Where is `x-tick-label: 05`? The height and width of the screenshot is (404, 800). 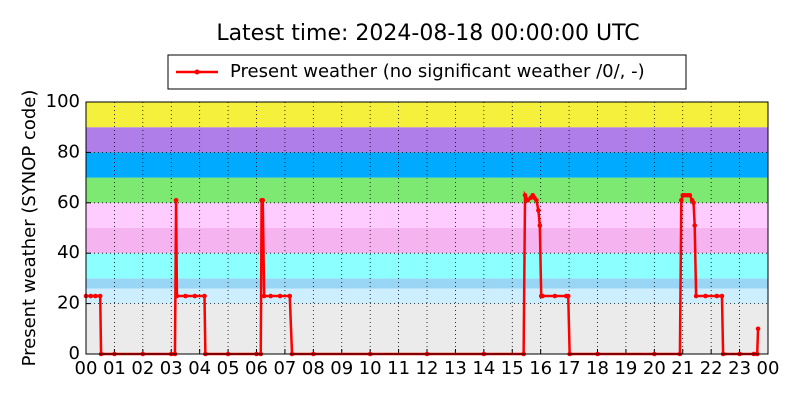 x-tick-label: 05 is located at coordinates (228, 368).